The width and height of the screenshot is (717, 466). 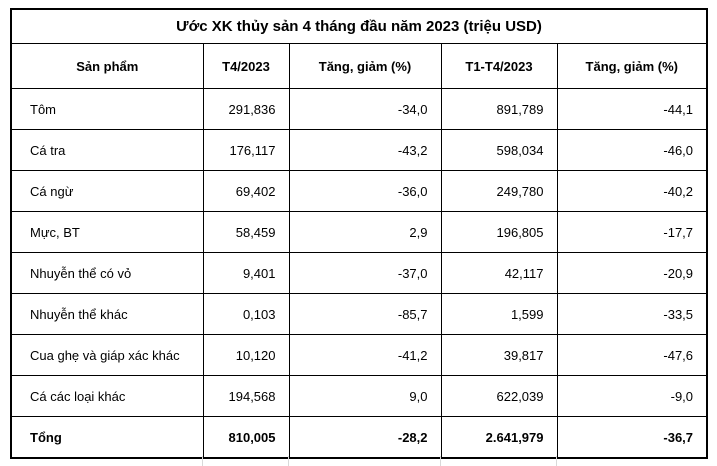 I want to click on product-cell: Nhuyễn thể có vỏ, so click(x=107, y=273).